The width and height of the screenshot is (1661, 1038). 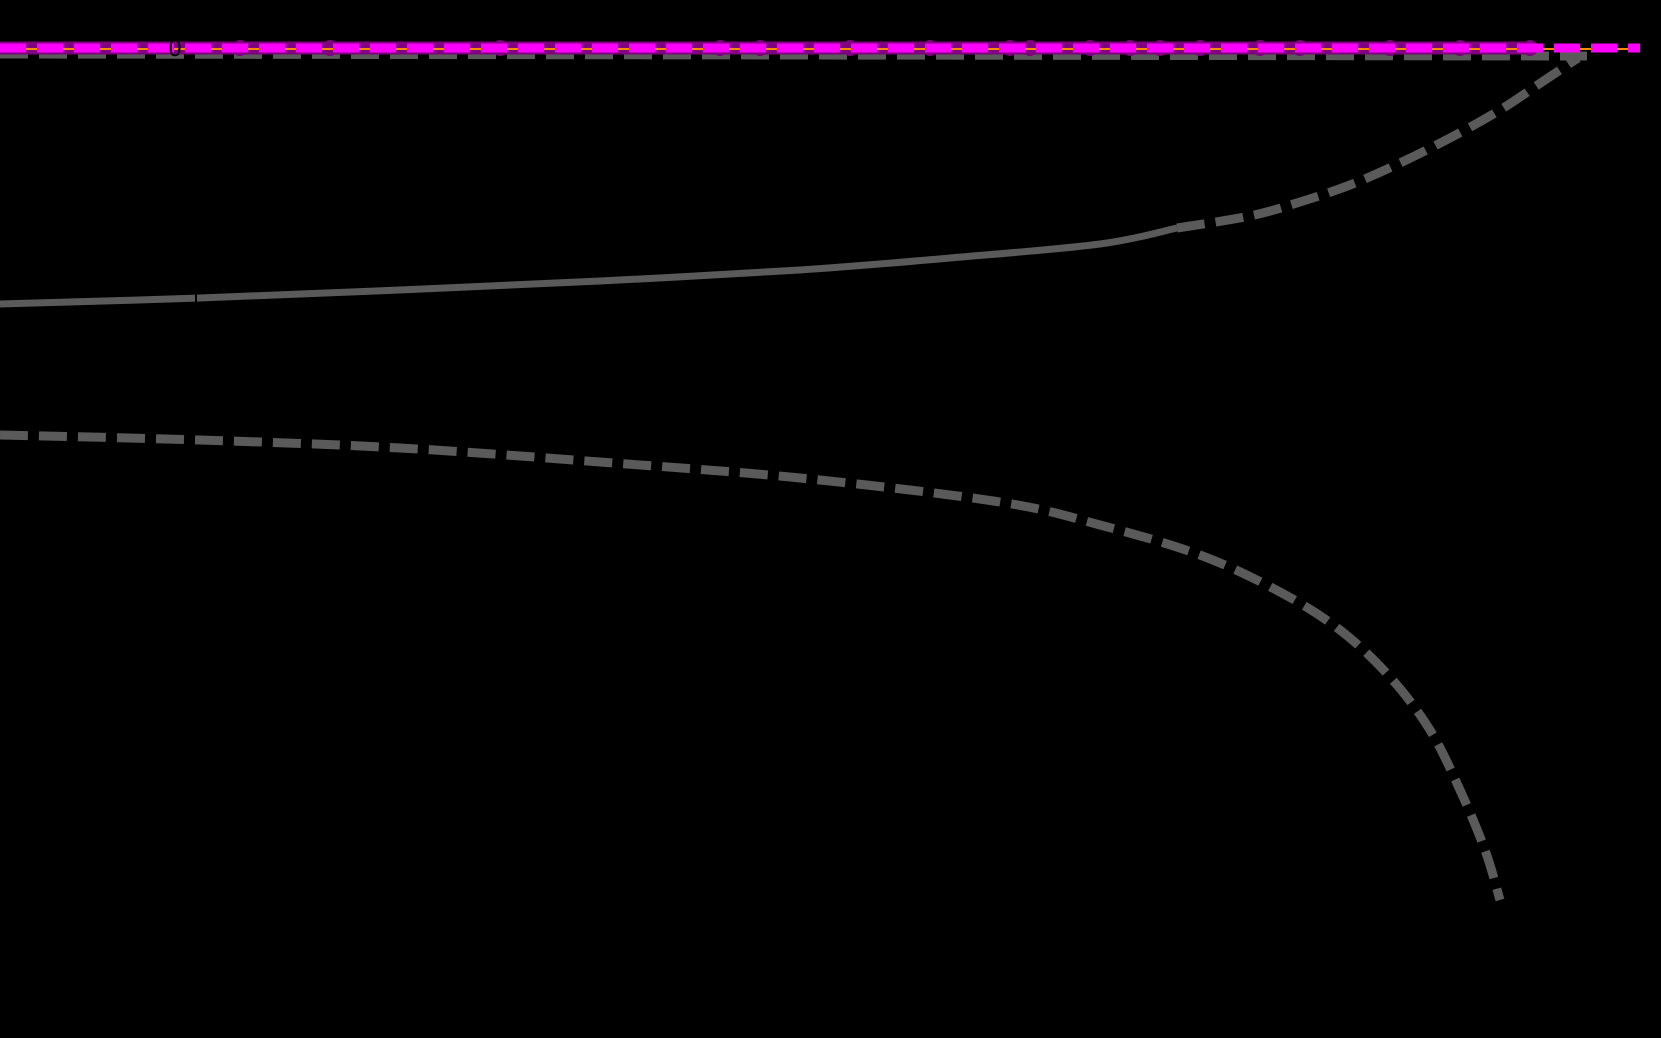 What do you see at coordinates (175, 49) in the screenshot?
I see `y-tick-label-zero: 0` at bounding box center [175, 49].